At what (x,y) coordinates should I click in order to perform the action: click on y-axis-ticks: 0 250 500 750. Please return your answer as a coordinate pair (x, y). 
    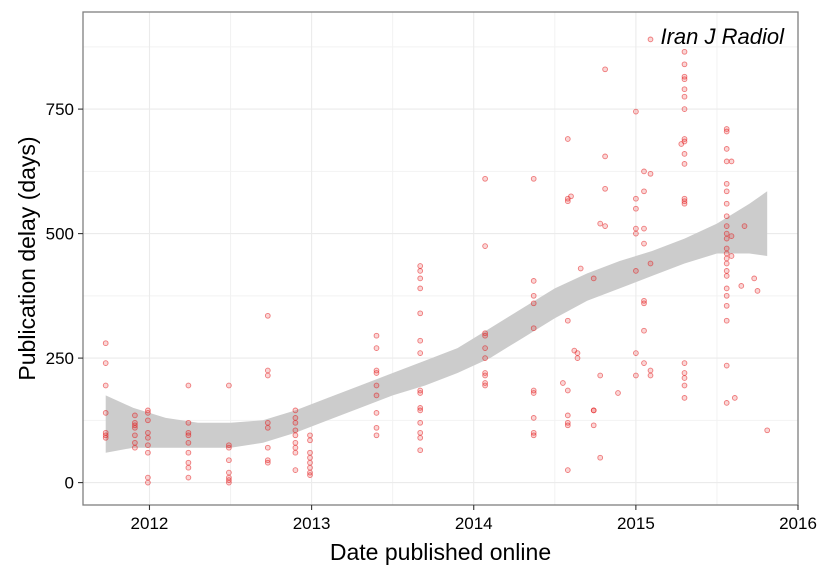
    Looking at the image, I should click on (64, 296).